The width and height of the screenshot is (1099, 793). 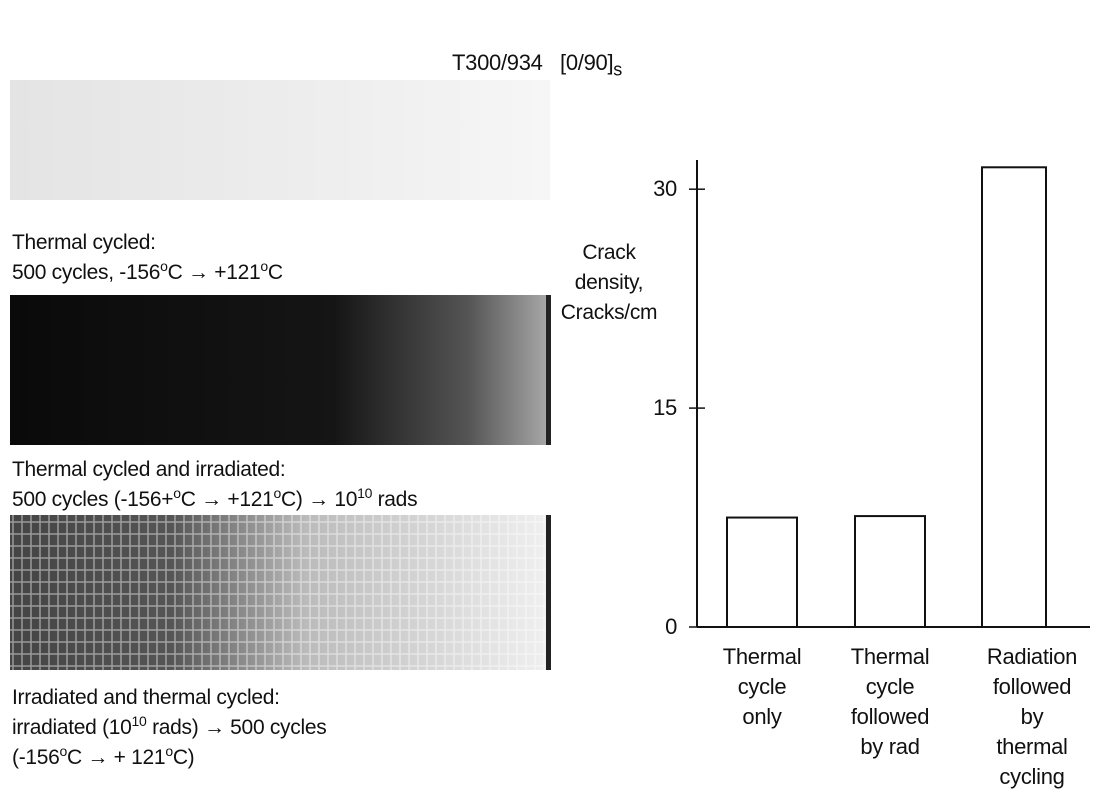 I want to click on caption-line: Irradiated and thermal cycled:, so click(x=169, y=698).